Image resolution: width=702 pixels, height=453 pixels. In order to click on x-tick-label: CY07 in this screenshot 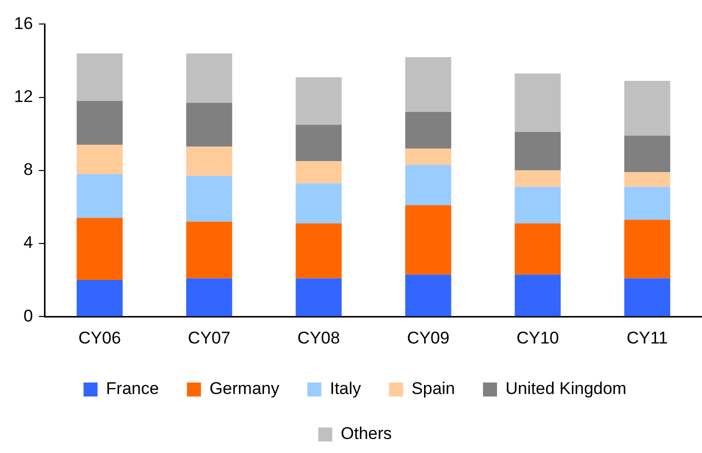, I will do `click(209, 338)`.